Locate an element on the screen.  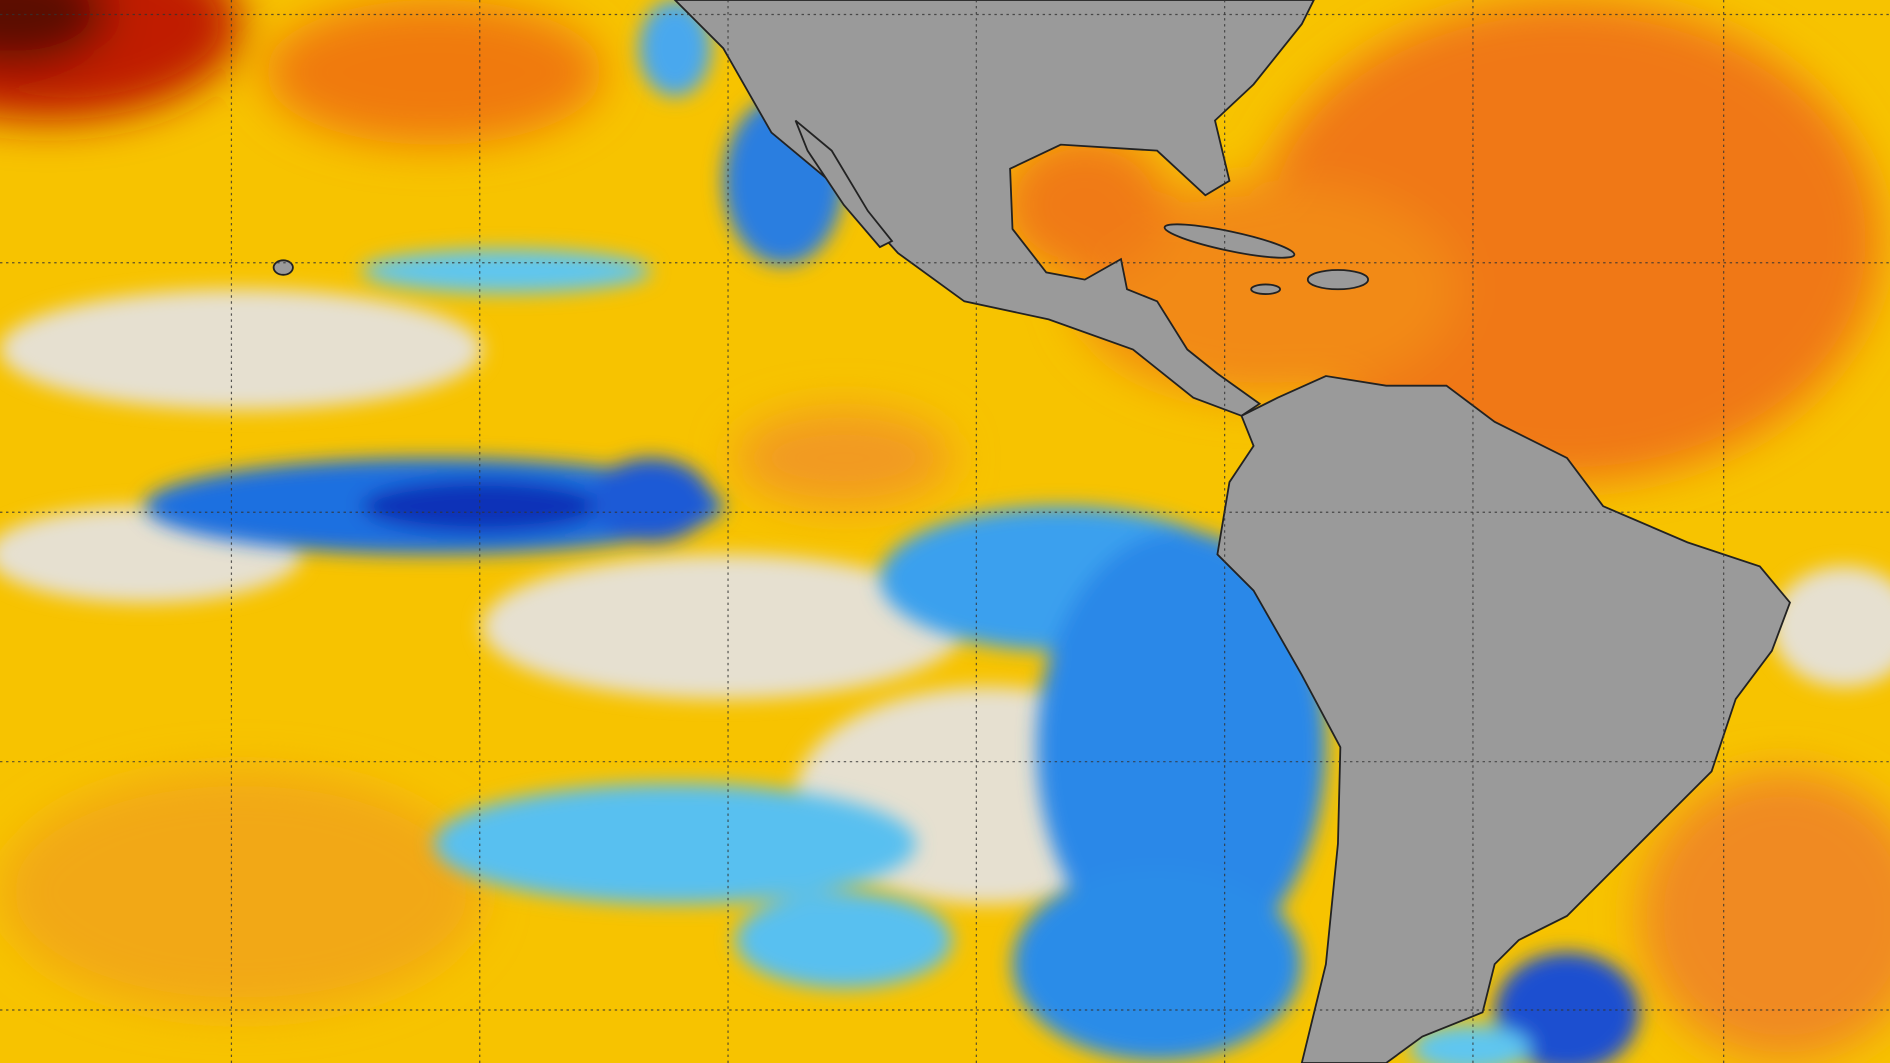
cuba is located at coordinates (1229, 241).